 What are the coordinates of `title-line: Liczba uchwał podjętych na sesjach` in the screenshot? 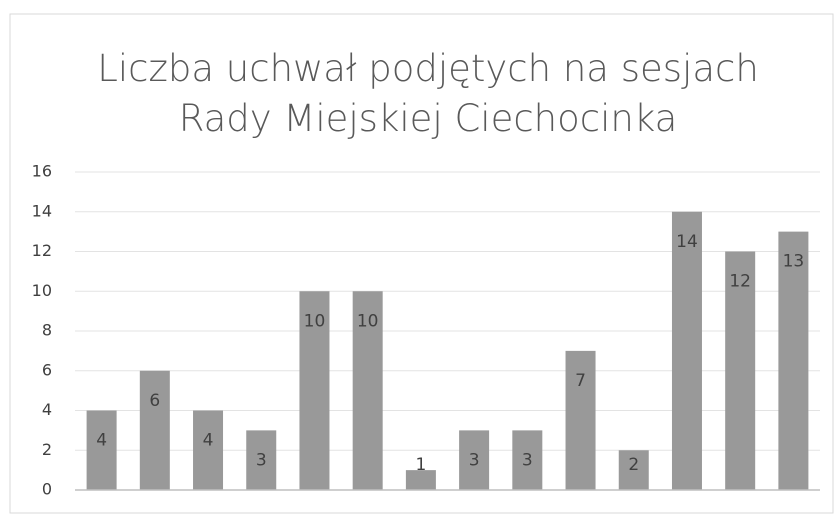 It's located at (428, 68).